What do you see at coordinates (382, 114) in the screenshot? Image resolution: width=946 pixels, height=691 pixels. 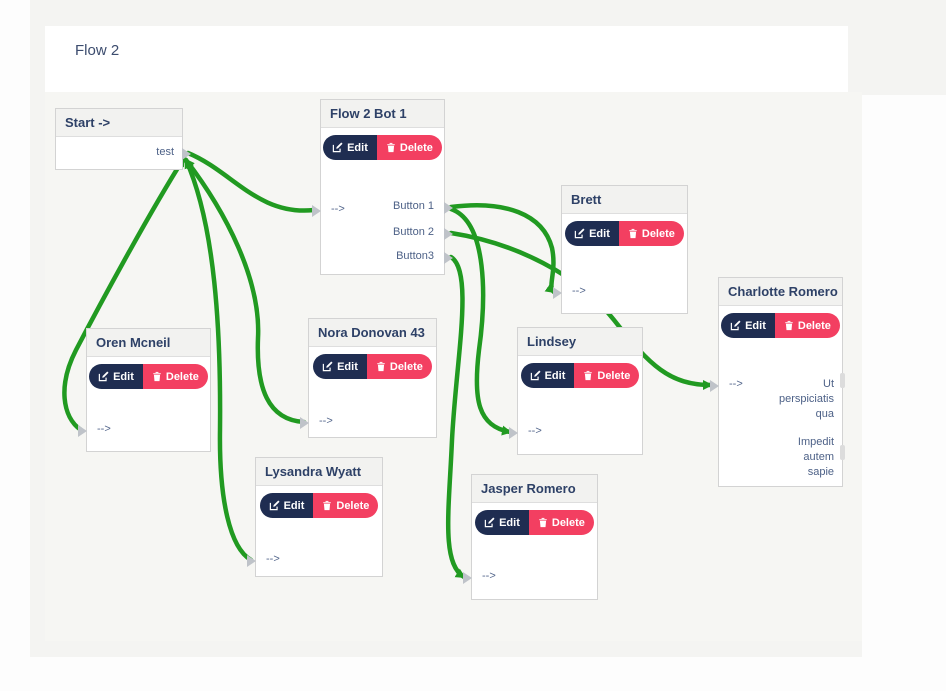 I see `node-header-flow-2-bot-1: Flow 2 Bot 1` at bounding box center [382, 114].